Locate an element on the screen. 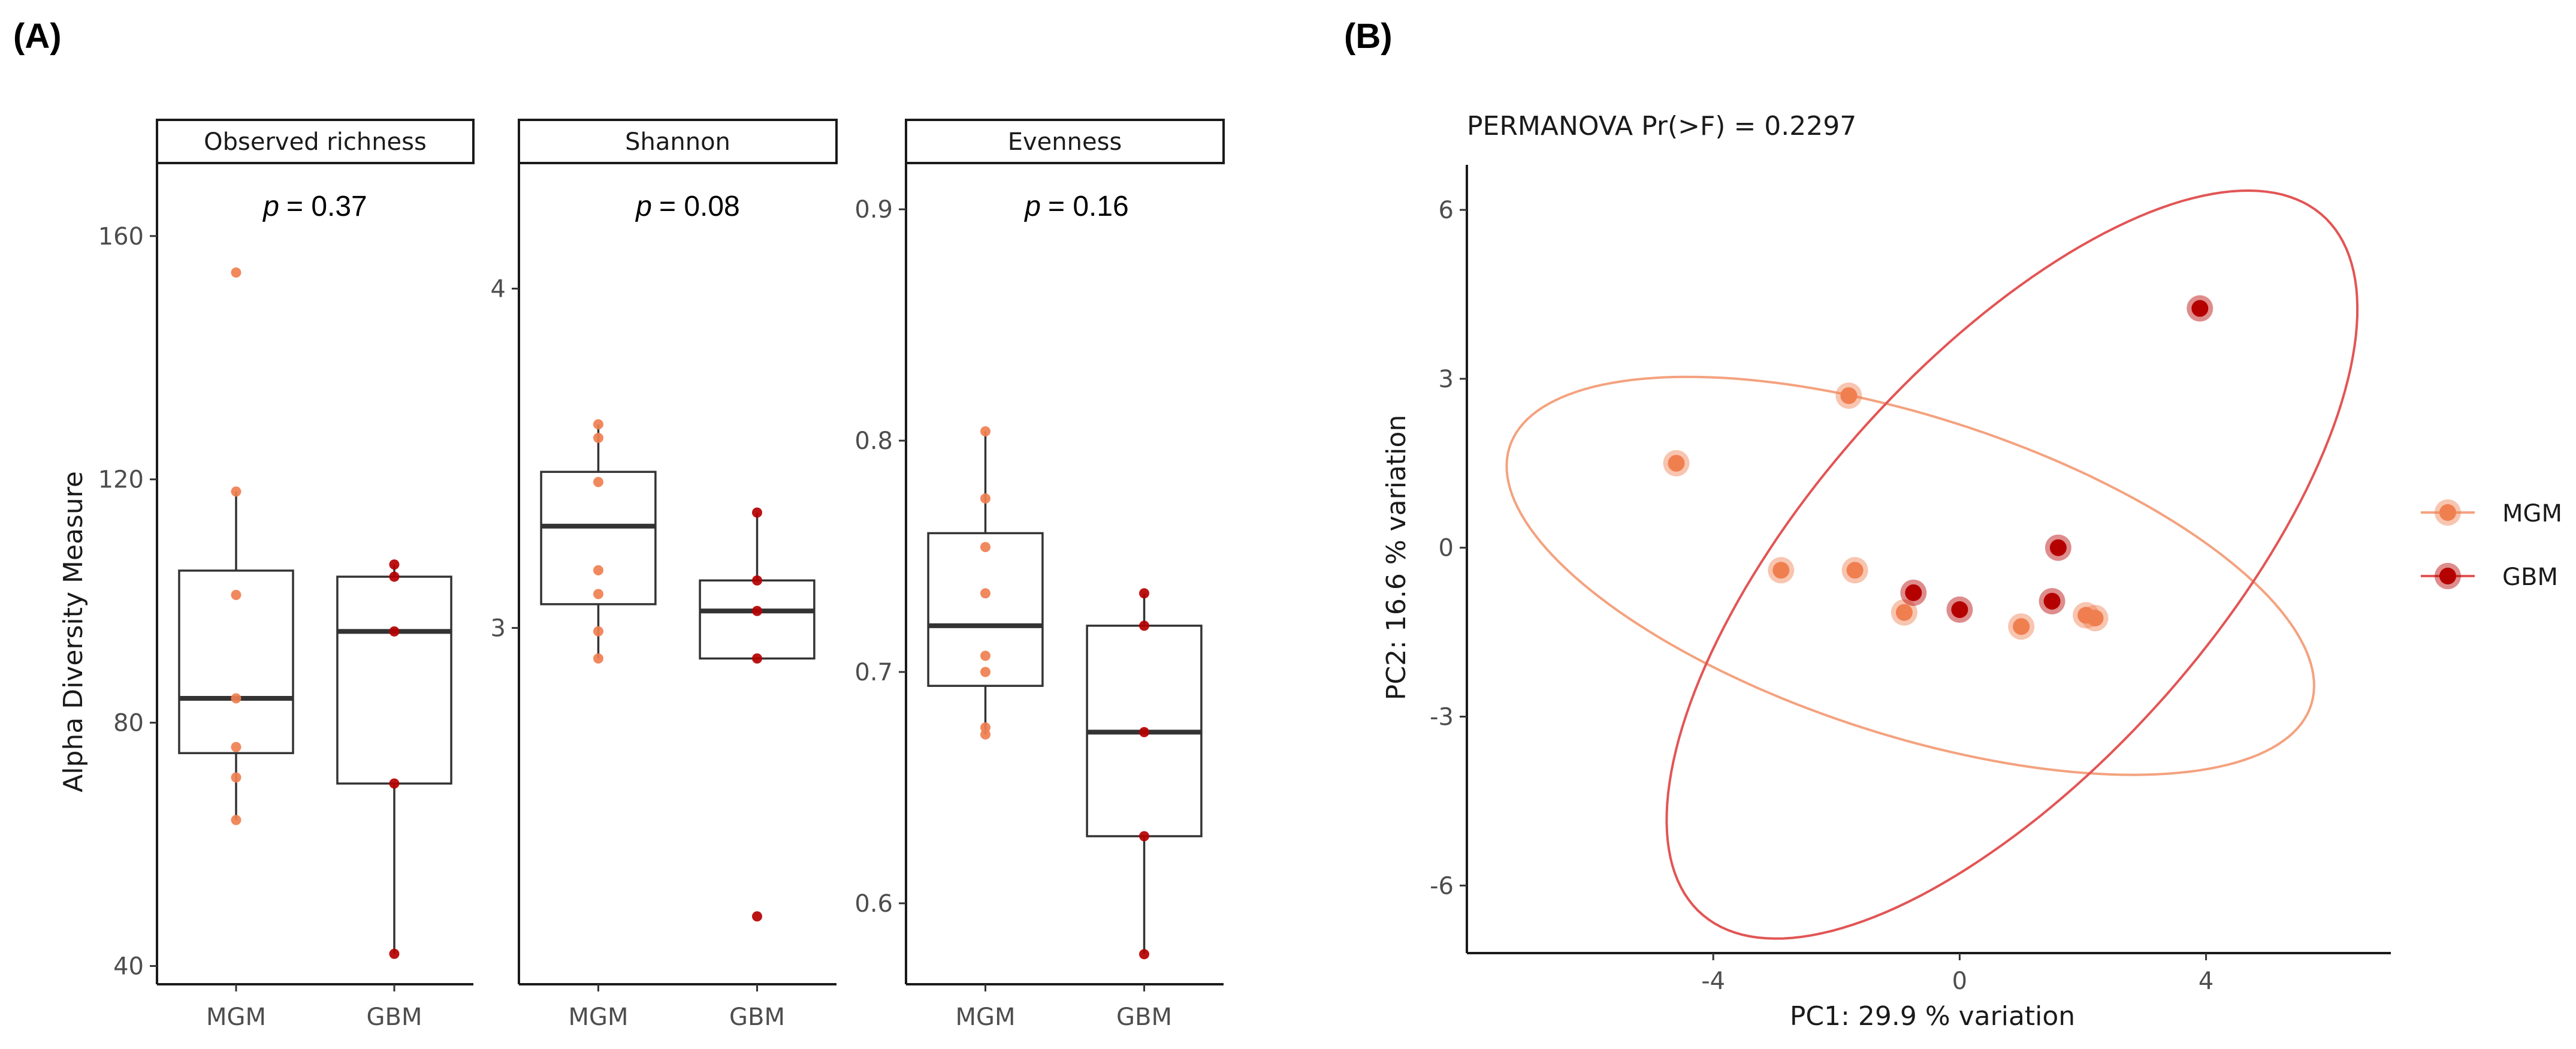 The height and width of the screenshot is (1049, 2576). y-tick-label: 0.7 is located at coordinates (874, 672).